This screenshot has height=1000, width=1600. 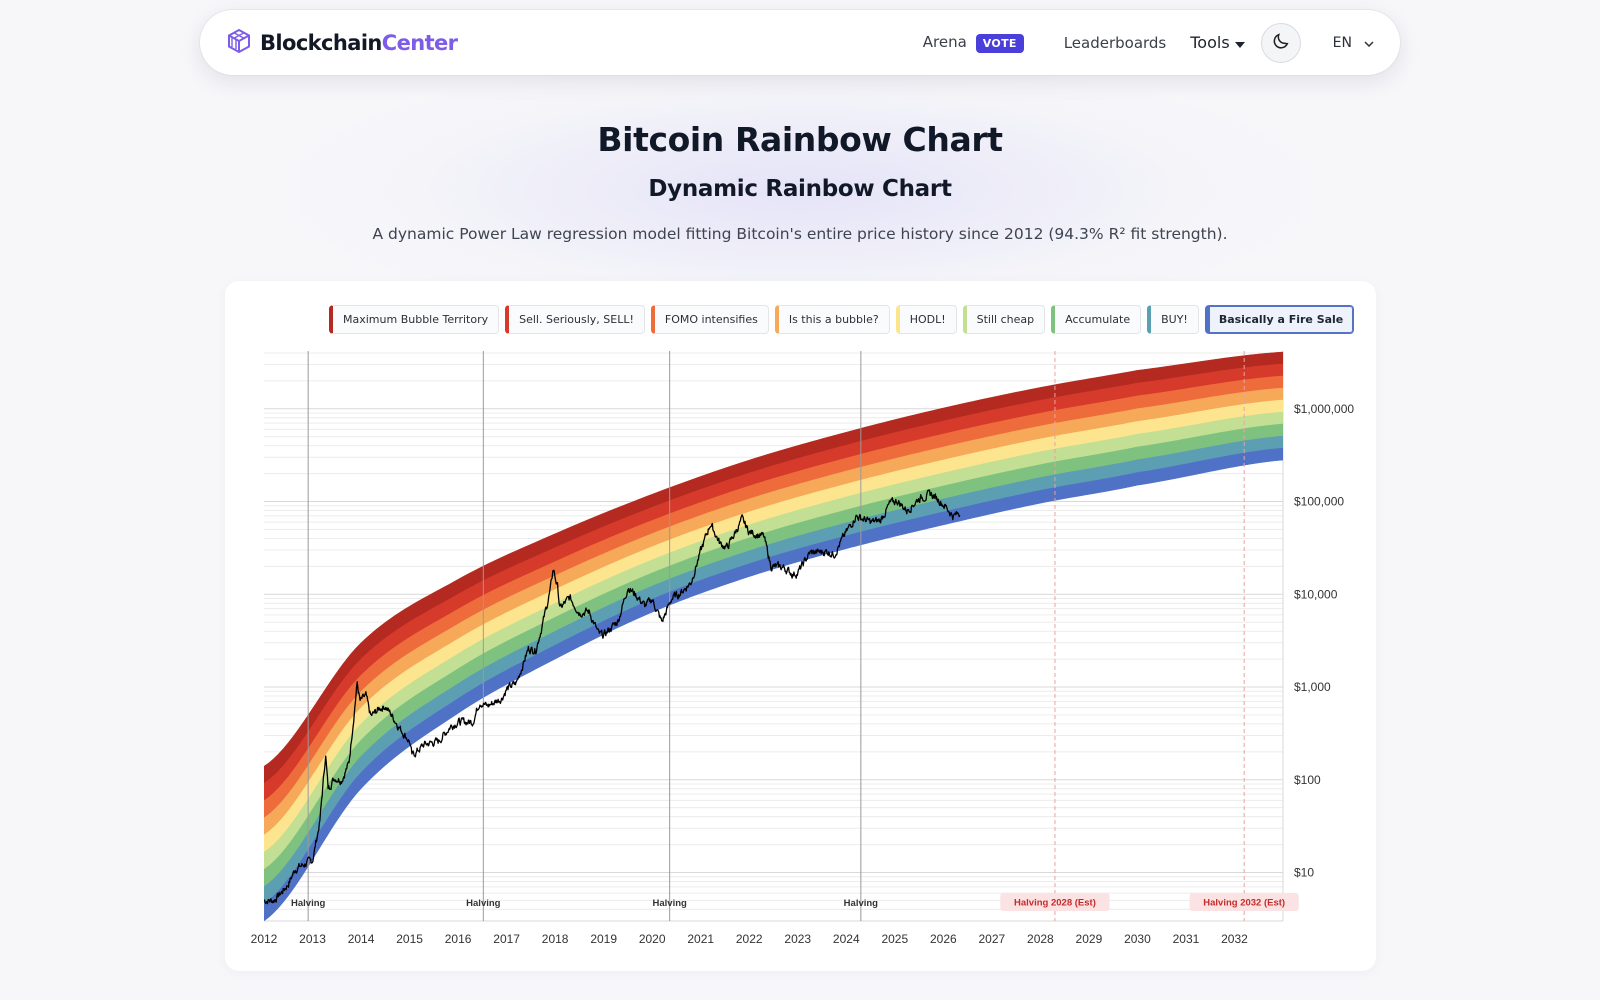 I want to click on legend-item-4: Is this a bubble?, so click(x=832, y=319).